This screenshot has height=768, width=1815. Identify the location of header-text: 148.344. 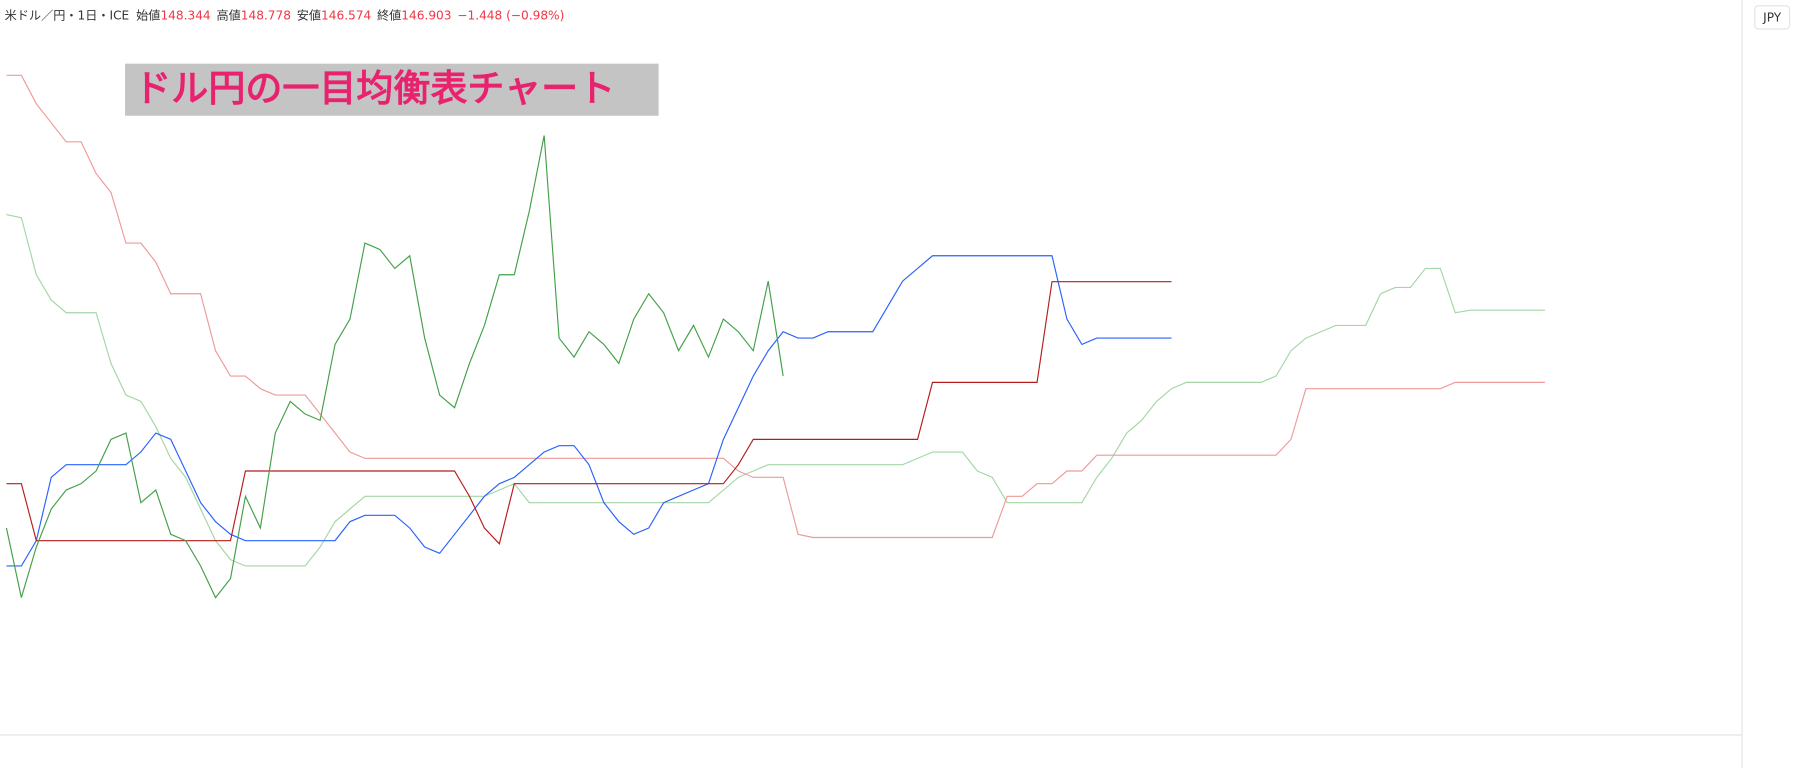
(185, 16).